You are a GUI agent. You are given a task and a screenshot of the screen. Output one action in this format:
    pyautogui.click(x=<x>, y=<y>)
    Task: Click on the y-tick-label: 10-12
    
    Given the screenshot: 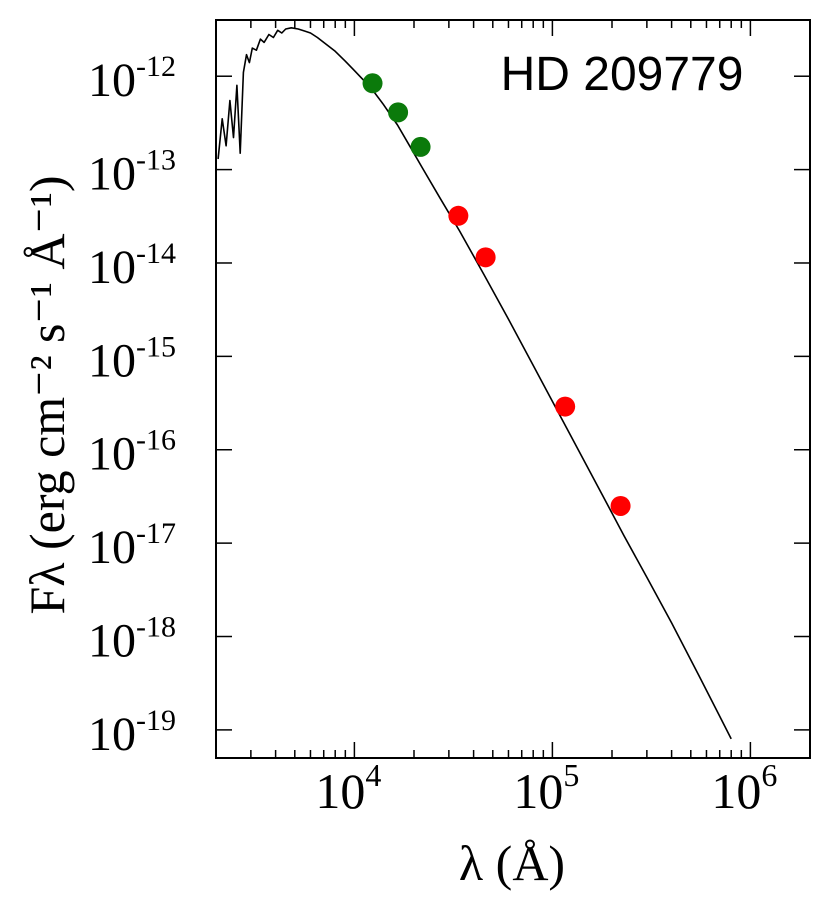 What is the action you would take?
    pyautogui.click(x=132, y=78)
    